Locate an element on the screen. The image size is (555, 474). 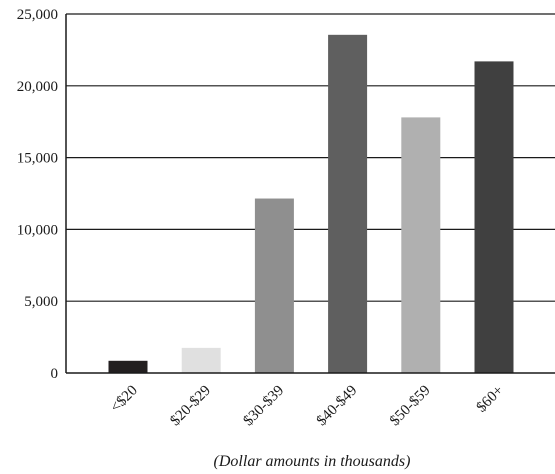
x-axis-ticks: <$20 $20-$29 $30-$39 $40-$49 $50-$59 $60+ is located at coordinates (307, 406).